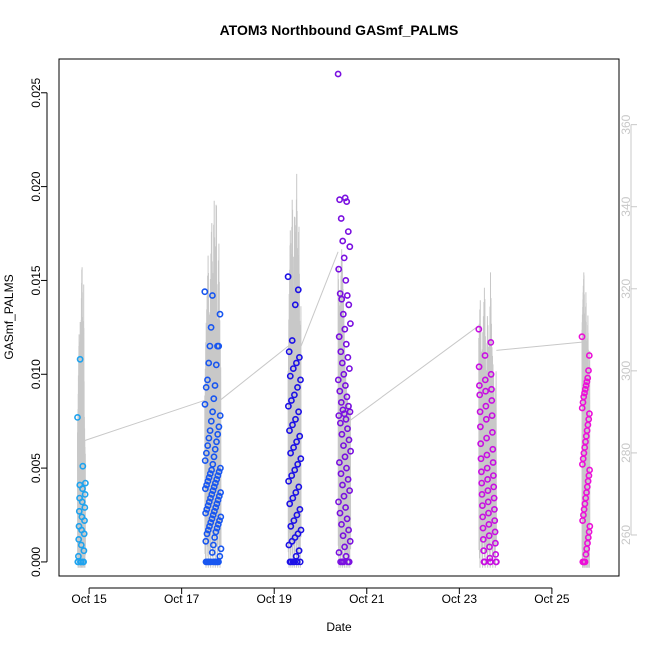 The image size is (650, 650). What do you see at coordinates (275, 599) in the screenshot?
I see `x-tick-label: Oct 19` at bounding box center [275, 599].